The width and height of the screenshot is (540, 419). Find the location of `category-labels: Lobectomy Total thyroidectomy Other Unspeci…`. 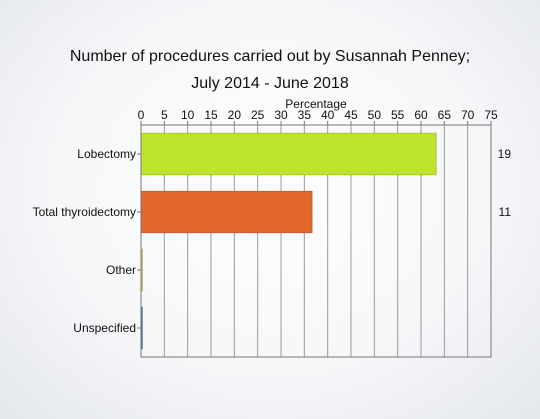

category-labels: Lobectomy Total thyroidectomy Other Unspeci… is located at coordinates (87, 241).